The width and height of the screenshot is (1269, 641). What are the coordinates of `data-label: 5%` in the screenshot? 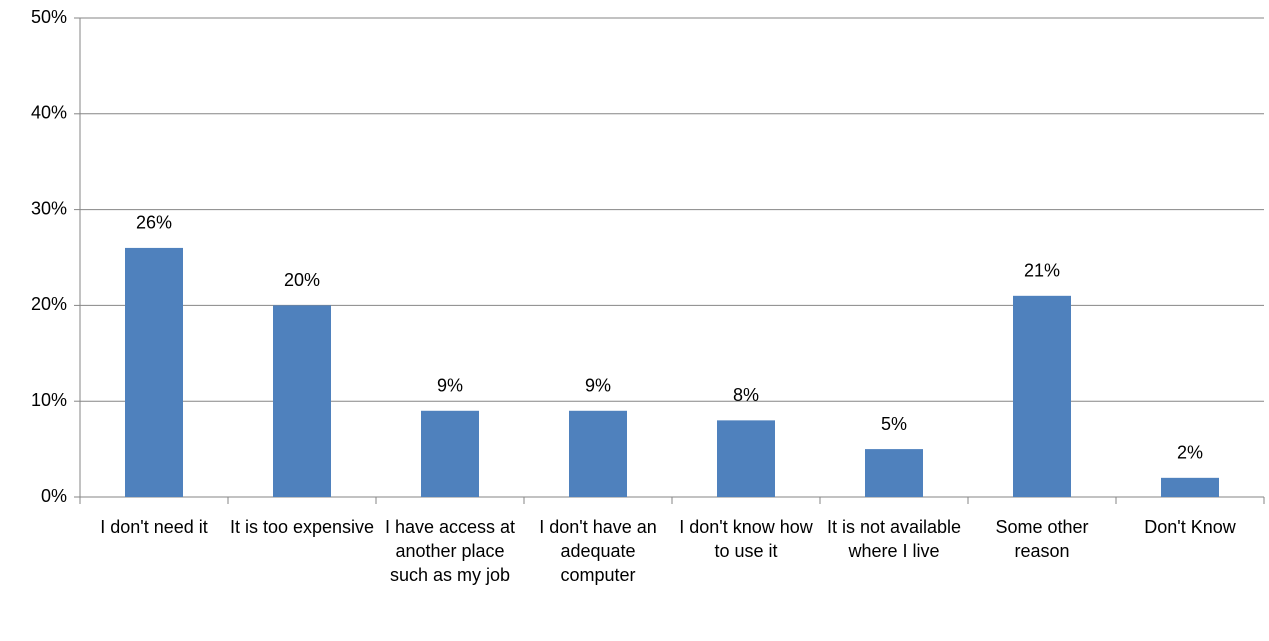 It's located at (894, 424).